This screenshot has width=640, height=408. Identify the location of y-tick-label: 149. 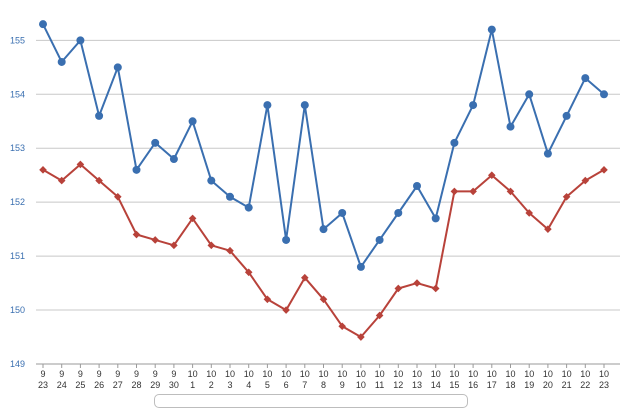
(17, 364).